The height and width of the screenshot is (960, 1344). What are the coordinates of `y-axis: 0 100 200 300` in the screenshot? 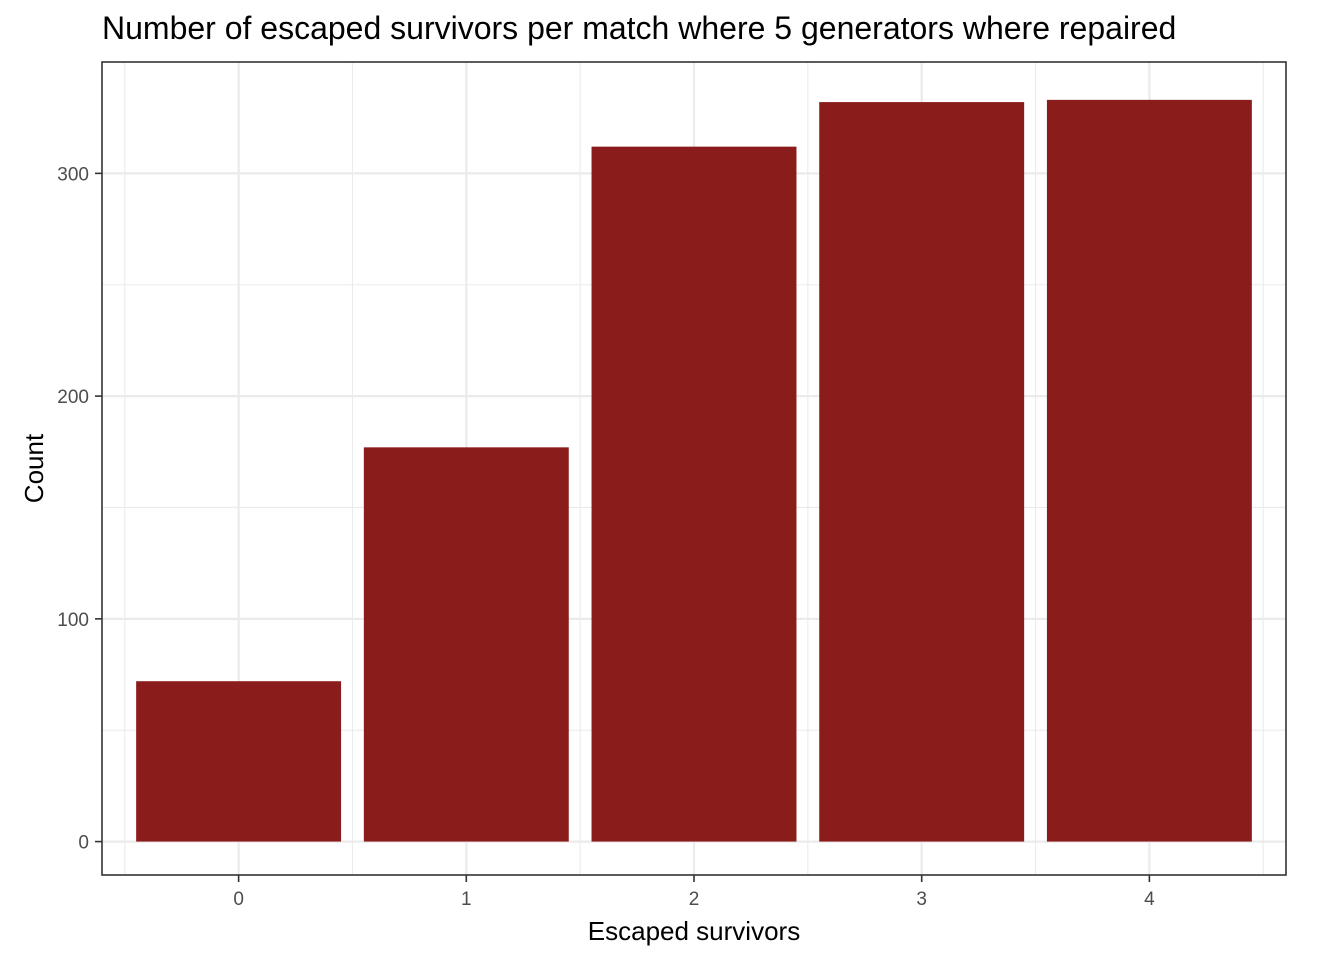 It's located at (79, 509).